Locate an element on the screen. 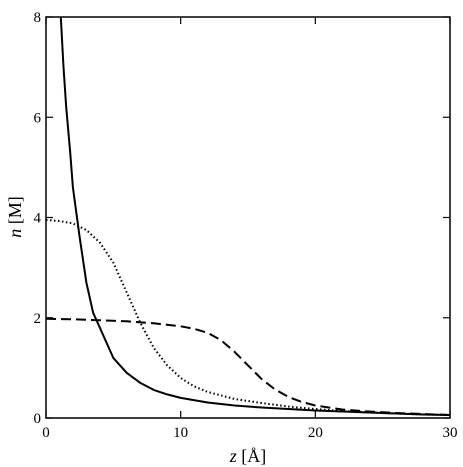  y-tick-label: 0 is located at coordinates (38, 419).